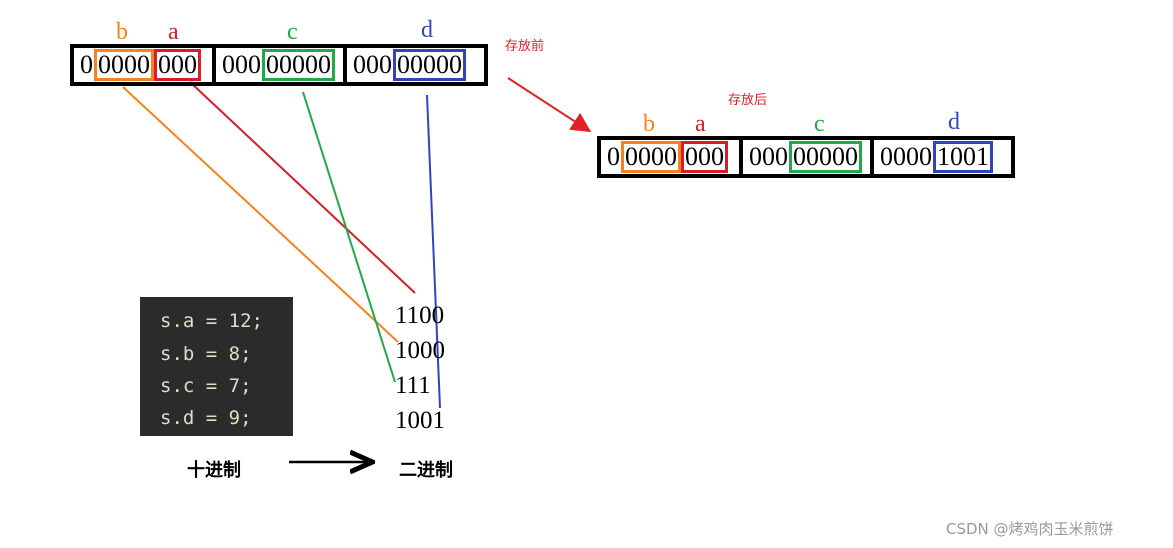 This screenshot has width=1173, height=548. Describe the element at coordinates (420, 315) in the screenshot. I see `binary-value: 1100` at that location.